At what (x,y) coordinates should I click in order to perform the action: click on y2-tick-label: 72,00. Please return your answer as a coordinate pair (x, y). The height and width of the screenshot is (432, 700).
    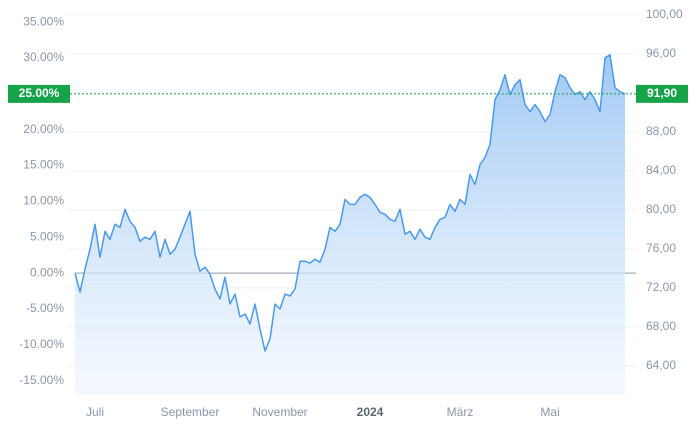
    Looking at the image, I should click on (661, 287).